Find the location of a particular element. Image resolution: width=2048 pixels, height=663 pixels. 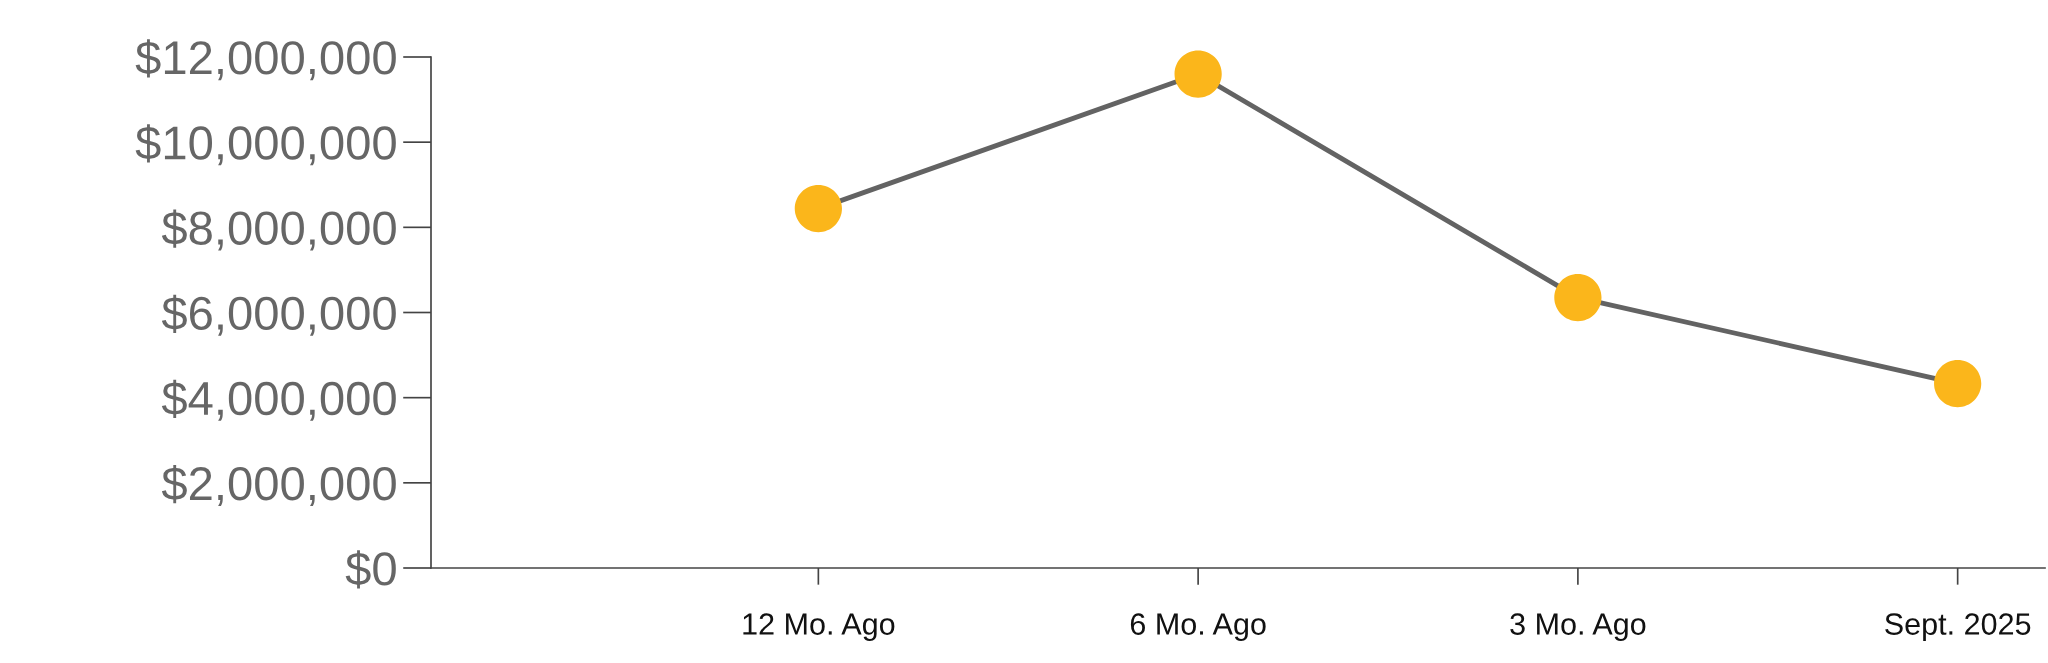

y-tick-label: $10,000,000 is located at coordinates (265, 145).